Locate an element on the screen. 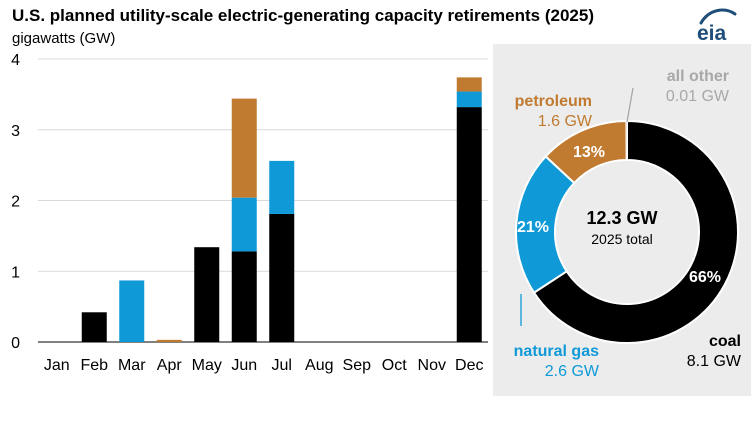  all-other-value-label: 0.01 GW is located at coordinates (698, 96).